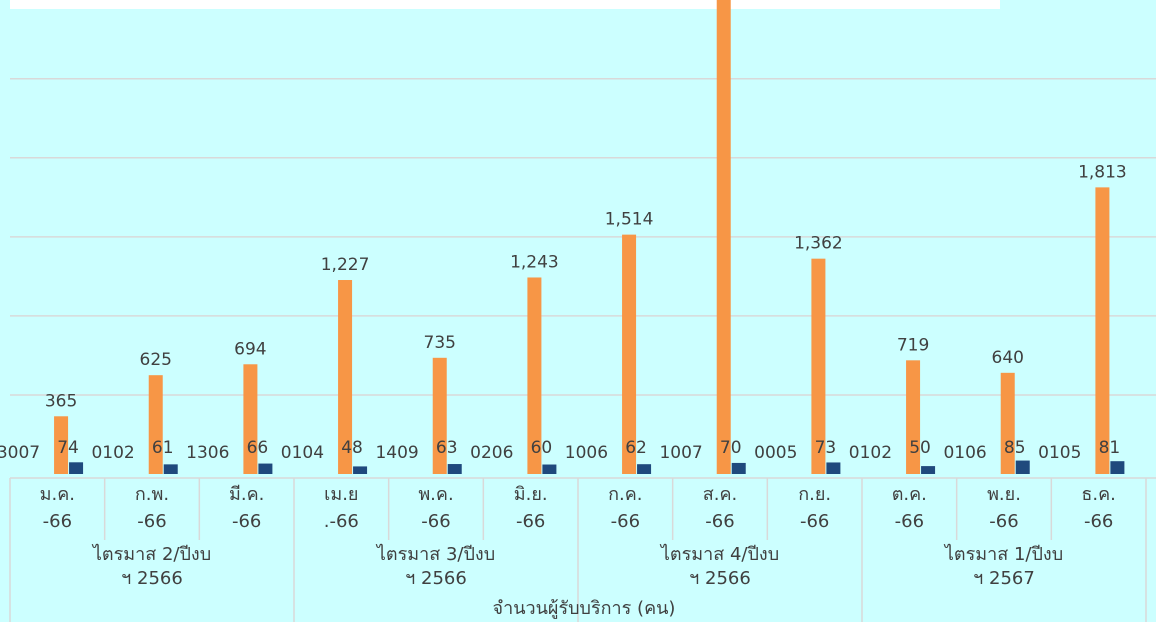  Describe the element at coordinates (57, 521) in the screenshot. I see `category-sublabel-0: -66` at that location.